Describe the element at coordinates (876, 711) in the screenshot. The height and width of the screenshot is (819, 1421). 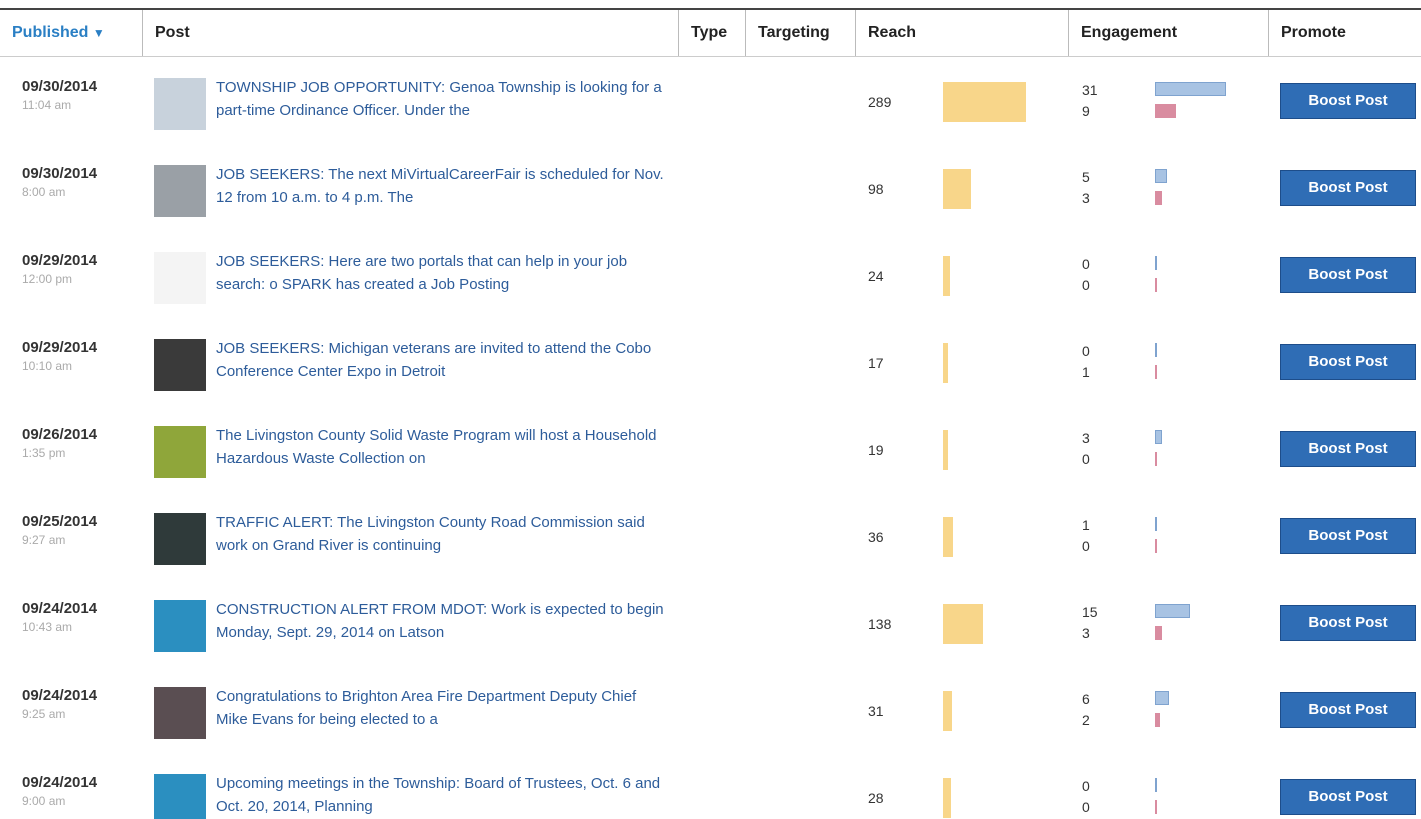
I see `reach-value: 31` at that location.